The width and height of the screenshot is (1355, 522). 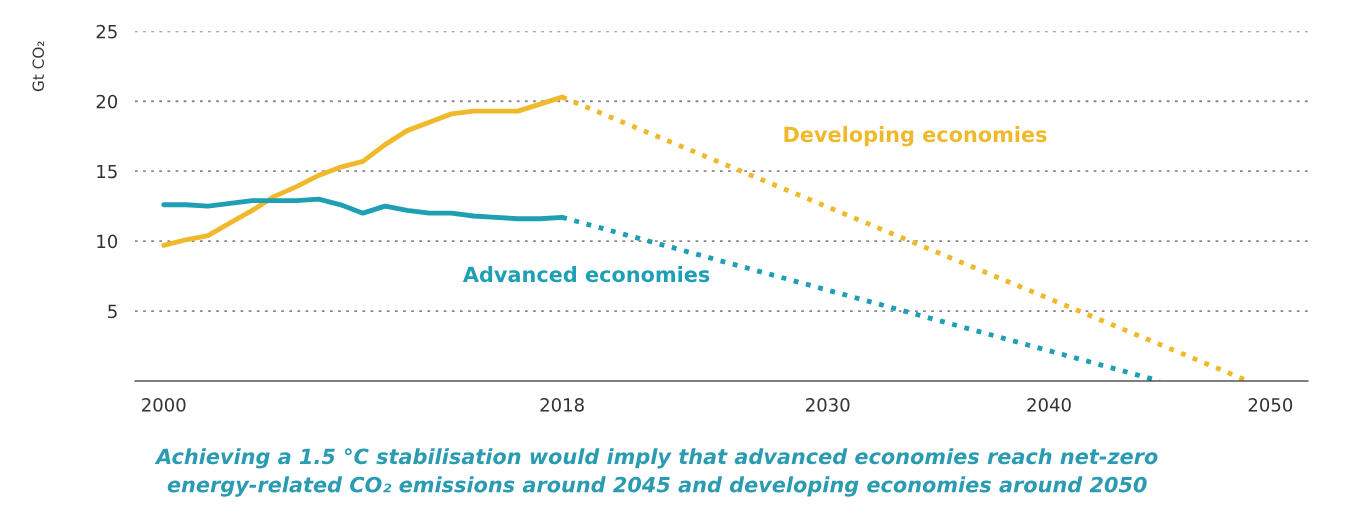 I want to click on y-tick-label: 20, so click(x=107, y=101).